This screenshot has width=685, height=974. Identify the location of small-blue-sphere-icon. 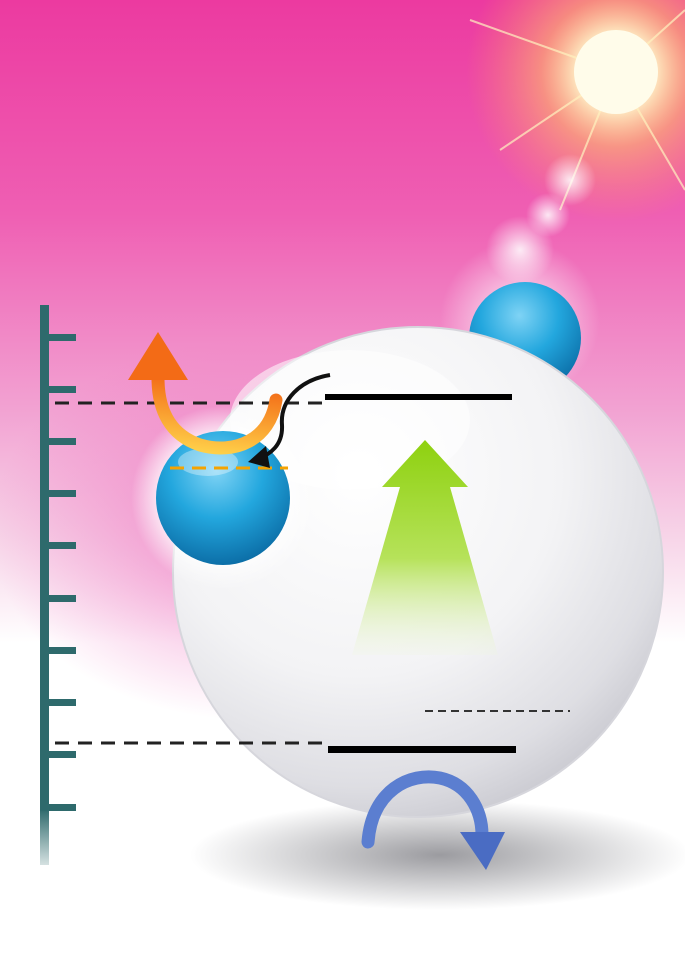
(223, 498).